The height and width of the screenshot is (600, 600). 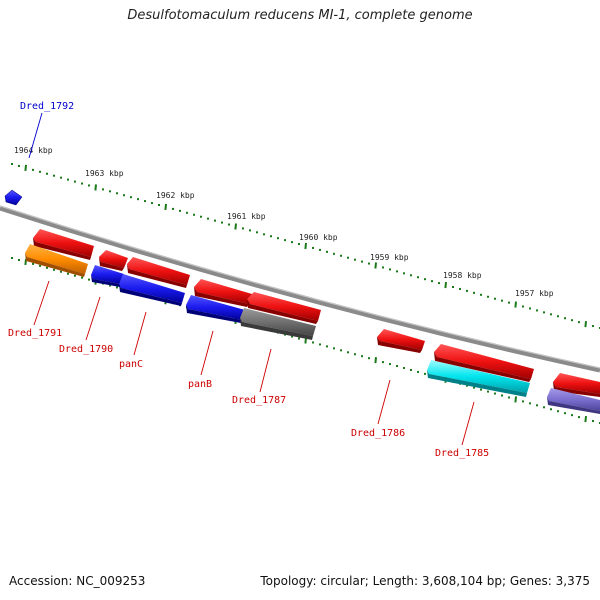 I want to click on gene-feature-dred-1790-lower, so click(x=107, y=276).